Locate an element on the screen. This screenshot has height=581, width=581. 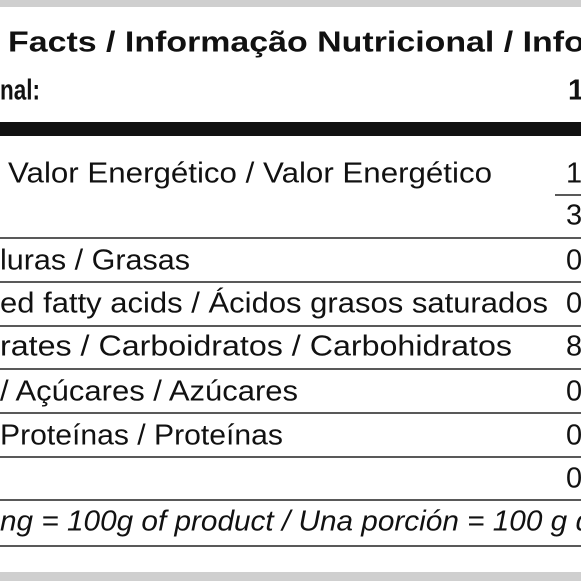
row-label: / Açúcares / Azúcares is located at coordinates (149, 392).